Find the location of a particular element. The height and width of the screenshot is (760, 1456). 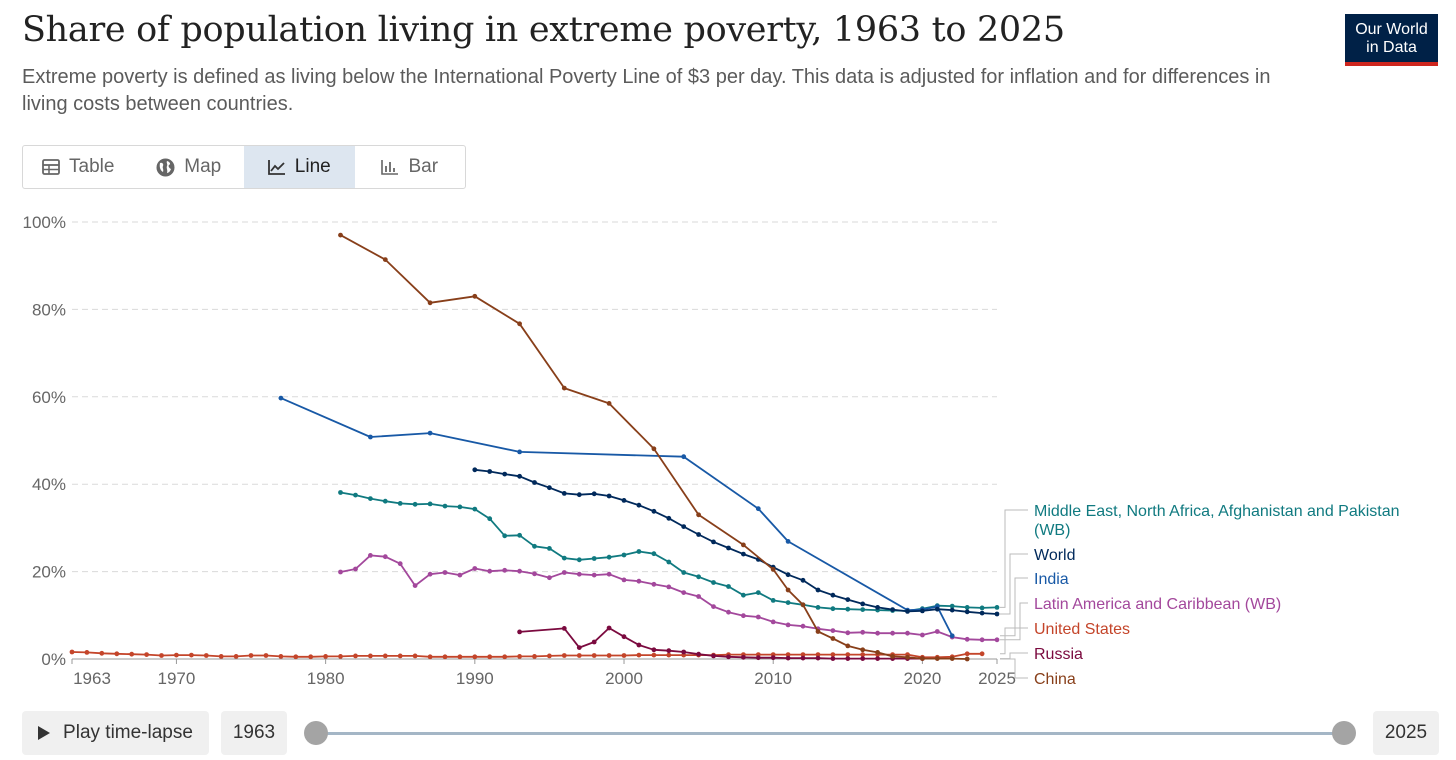

tab-bar-label: Bar is located at coordinates (423, 166).